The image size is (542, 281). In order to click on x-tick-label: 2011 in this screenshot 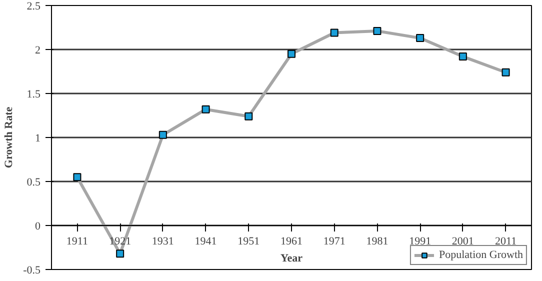, I will do `click(505, 242)`.